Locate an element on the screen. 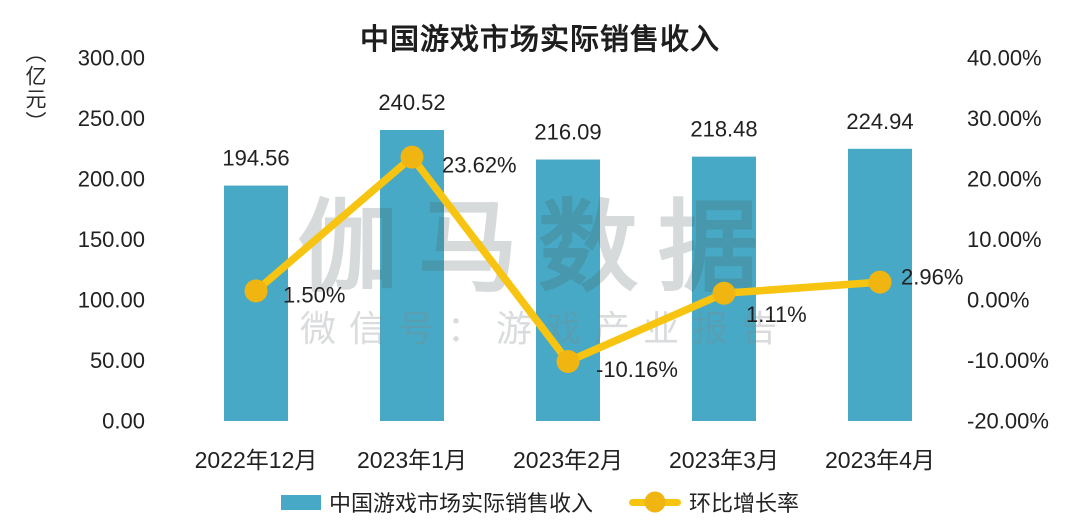  growth-value-label-1: 23.62% is located at coordinates (479, 165).